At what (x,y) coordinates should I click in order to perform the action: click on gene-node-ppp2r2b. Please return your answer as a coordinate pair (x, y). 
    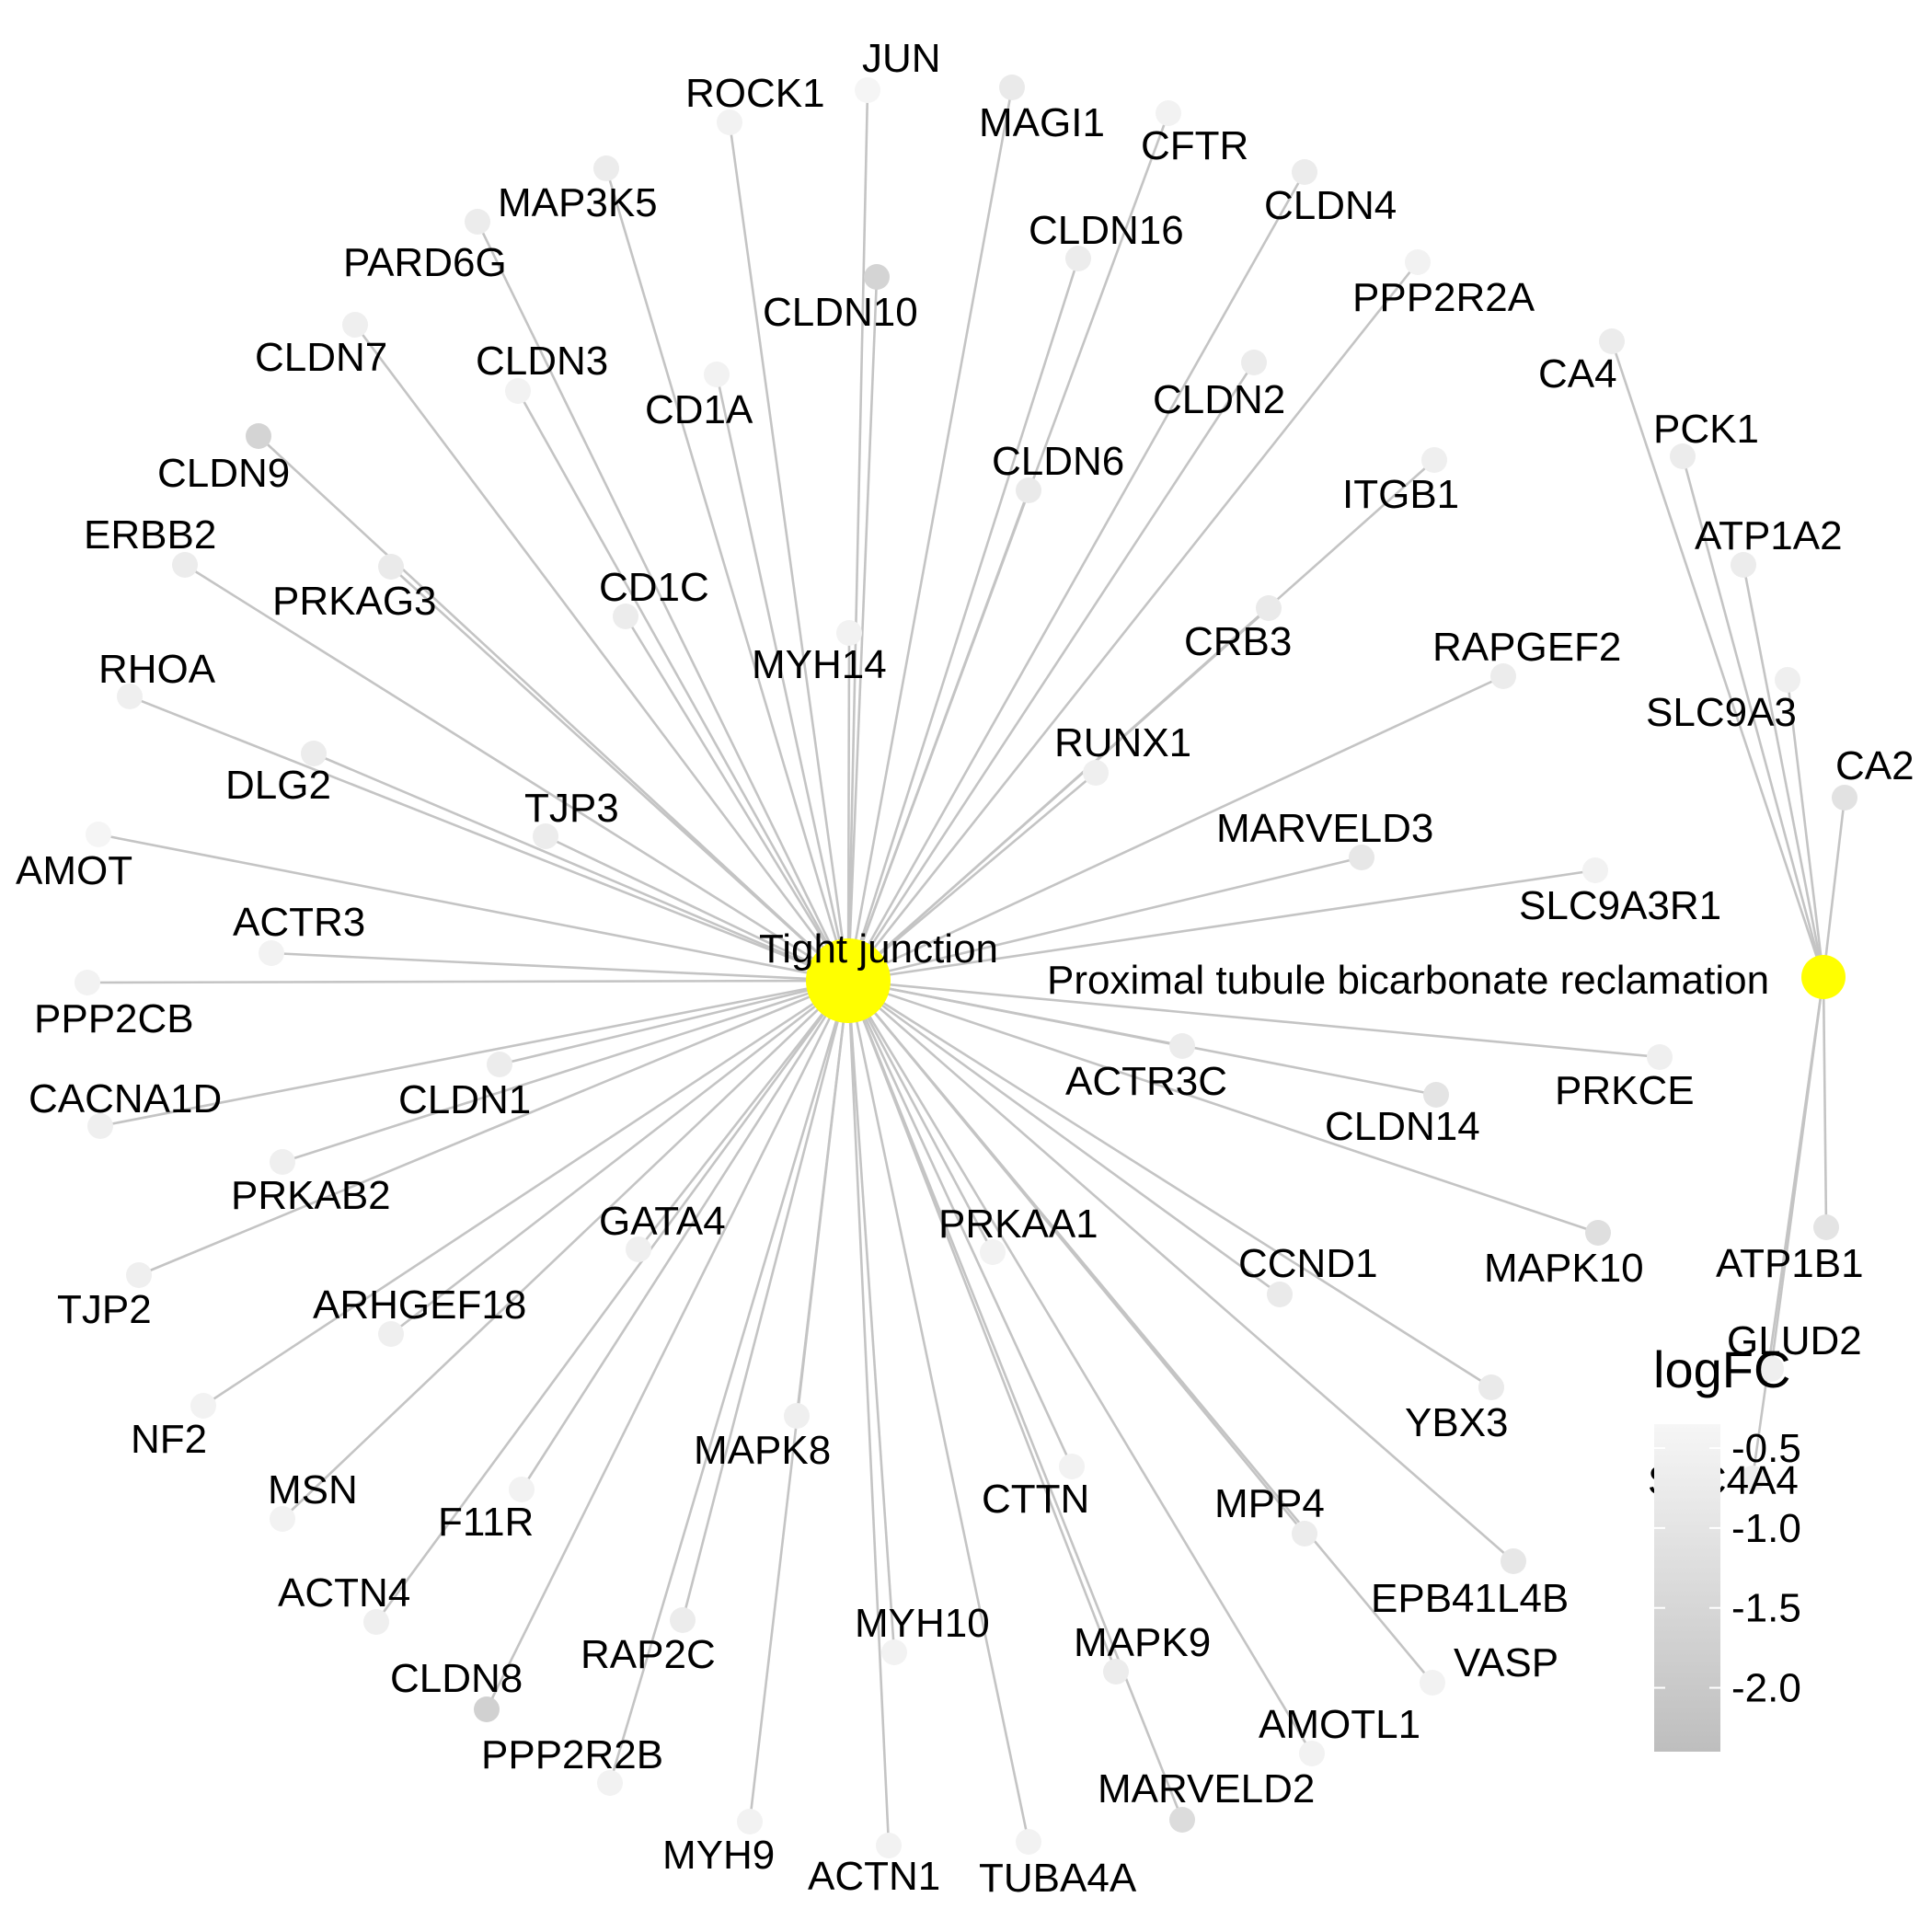
    Looking at the image, I should click on (610, 1783).